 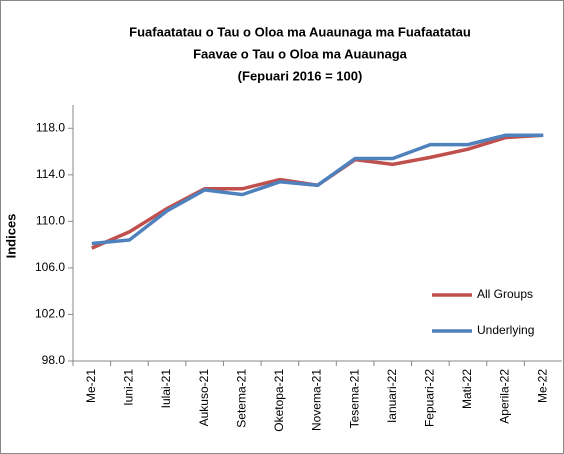 What do you see at coordinates (354, 399) in the screenshot?
I see `x-tick-label: Tesema-21` at bounding box center [354, 399].